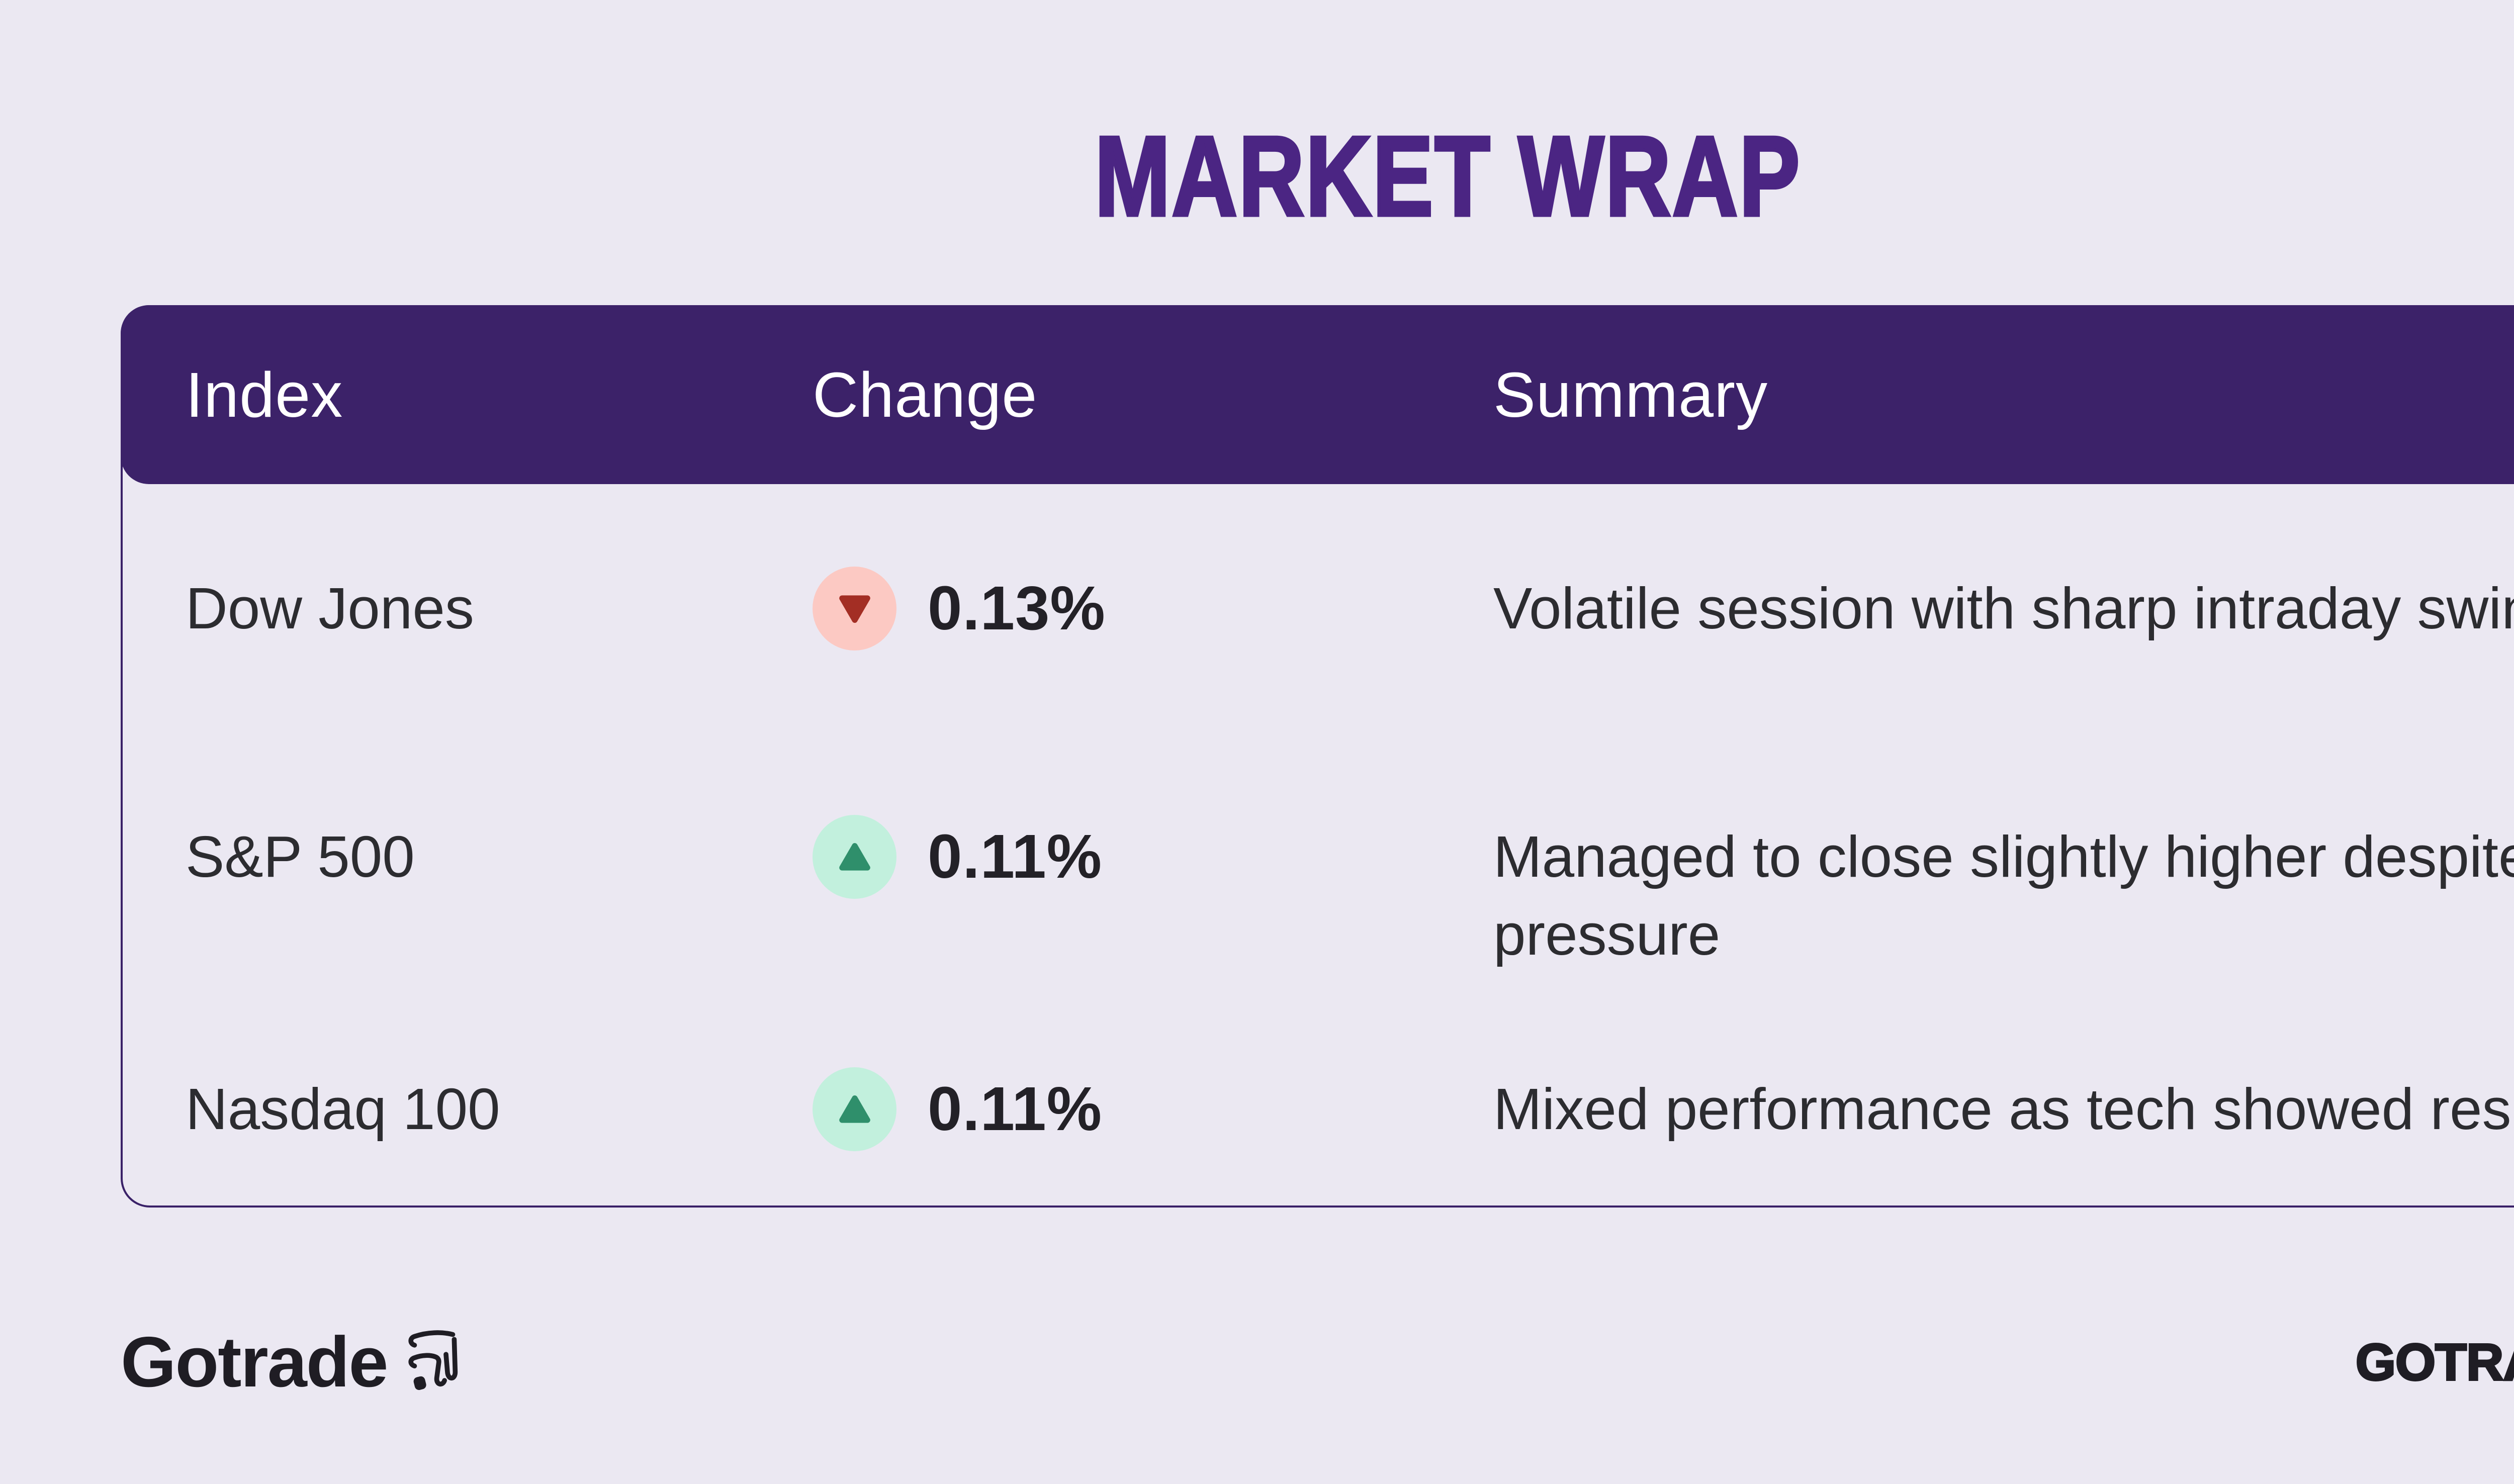 This screenshot has height=1484, width=2514. I want to click on down-arrow-icon, so click(855, 609).